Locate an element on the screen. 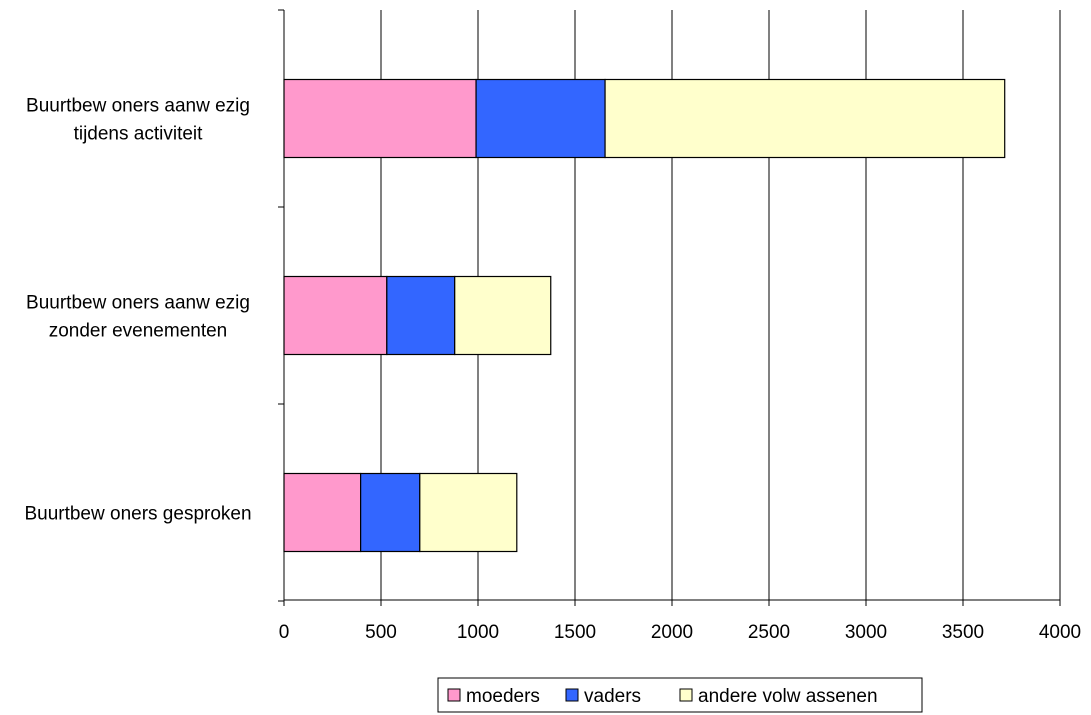  x-tick-labels: 0 500 1000 1500 2000 2500 3000 3500 4000 is located at coordinates (680, 632).